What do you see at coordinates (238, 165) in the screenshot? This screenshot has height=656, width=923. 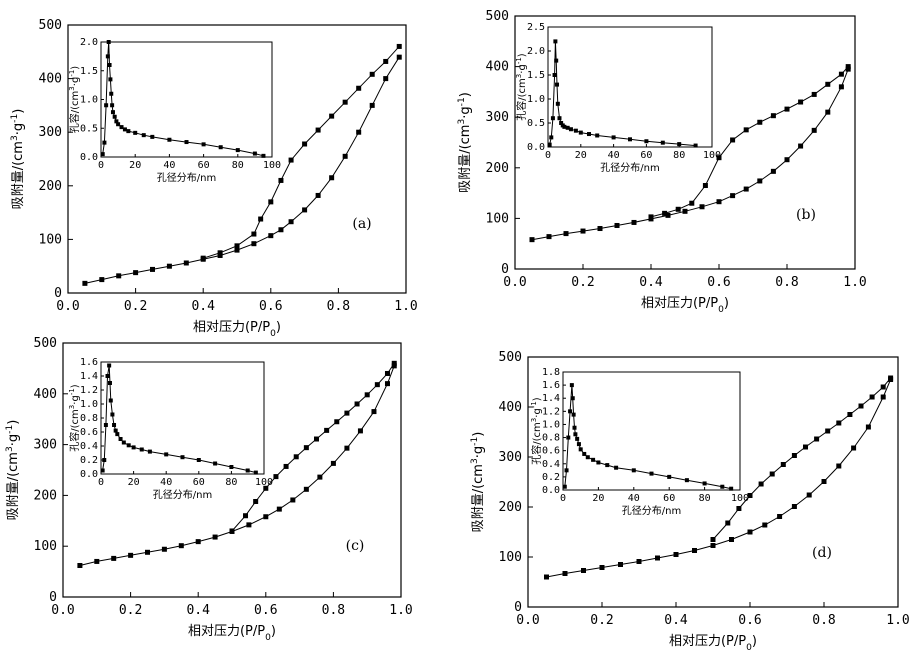 I see `inset-x-tick-label: 80` at bounding box center [238, 165].